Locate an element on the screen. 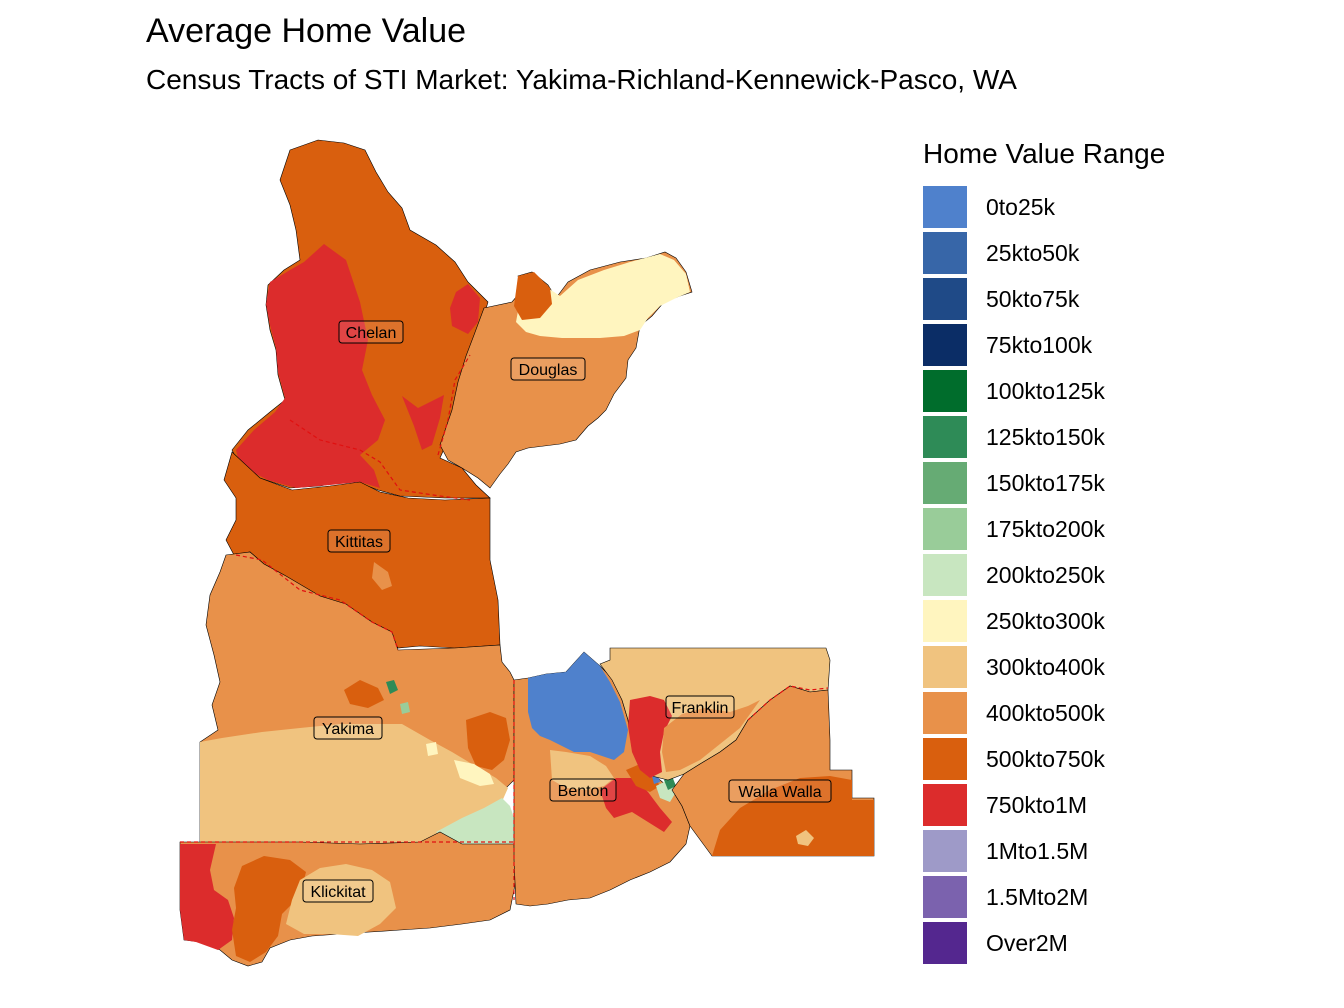 The image size is (1344, 1008). legend-item: 125kto150k is located at coordinates (1044, 437).